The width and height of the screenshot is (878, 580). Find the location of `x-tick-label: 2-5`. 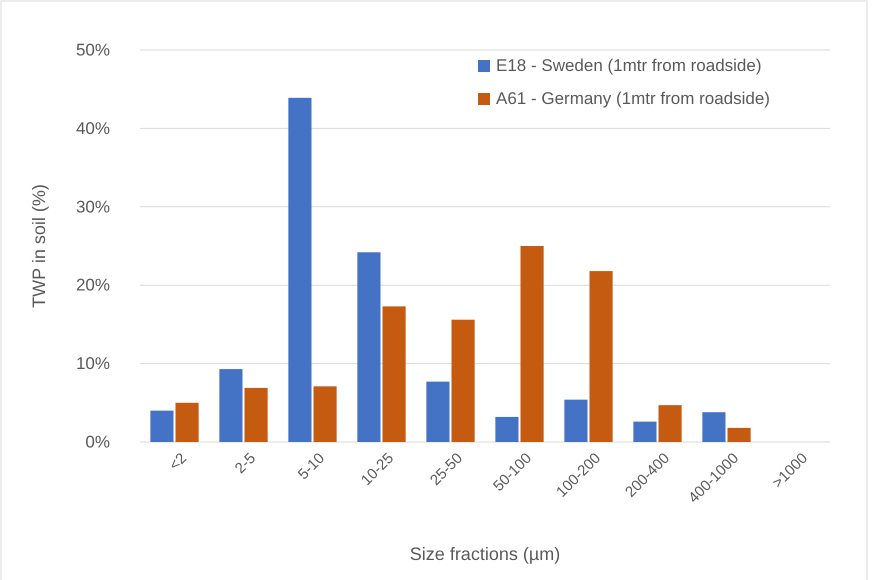

x-tick-label: 2-5 is located at coordinates (246, 464).